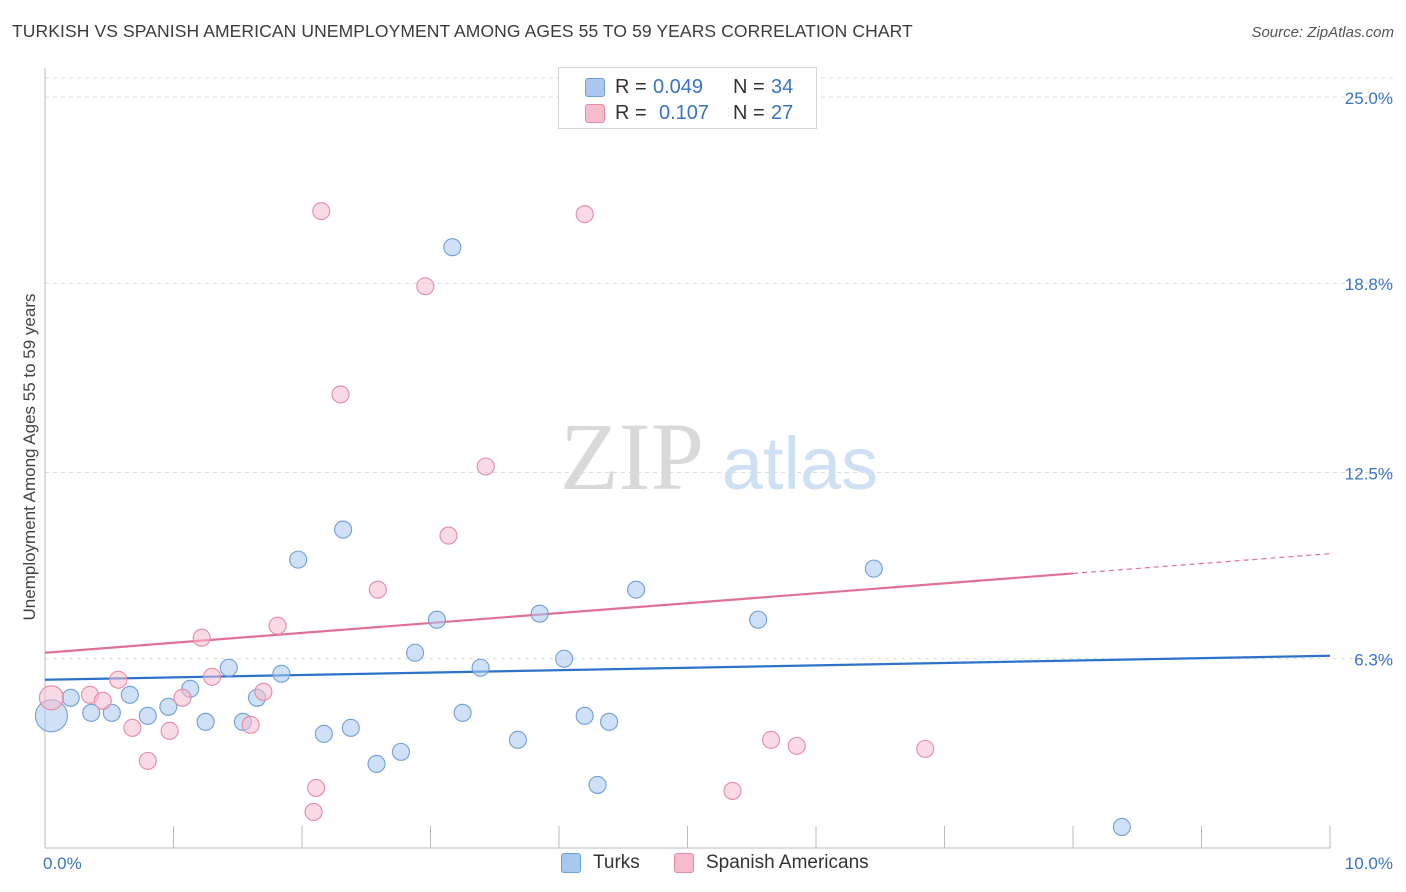 Image resolution: width=1406 pixels, height=892 pixels. I want to click on legend-row-spanish-americans: R = 0.107 N = 27, so click(689, 113).